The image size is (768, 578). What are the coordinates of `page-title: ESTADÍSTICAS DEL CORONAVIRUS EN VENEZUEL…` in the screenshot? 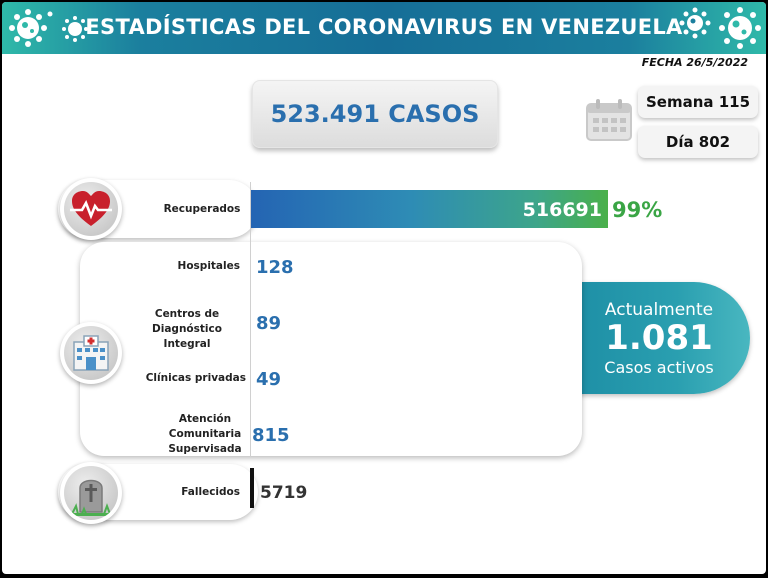 It's located at (384, 27).